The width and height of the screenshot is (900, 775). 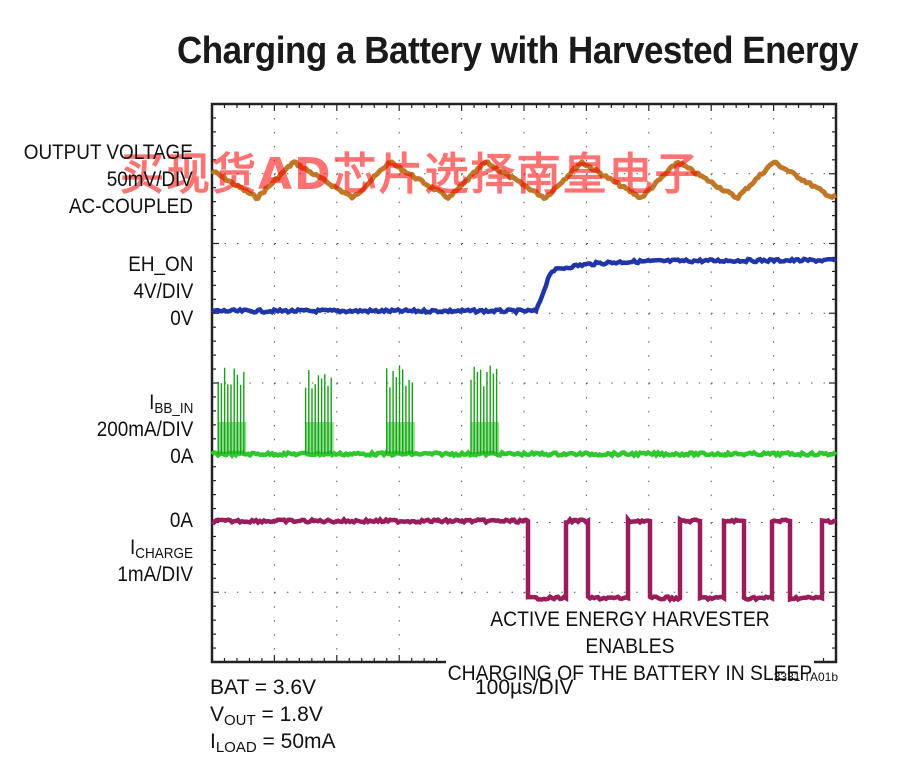 What do you see at coordinates (170, 404) in the screenshot?
I see `ch3-name: IBB_IN` at bounding box center [170, 404].